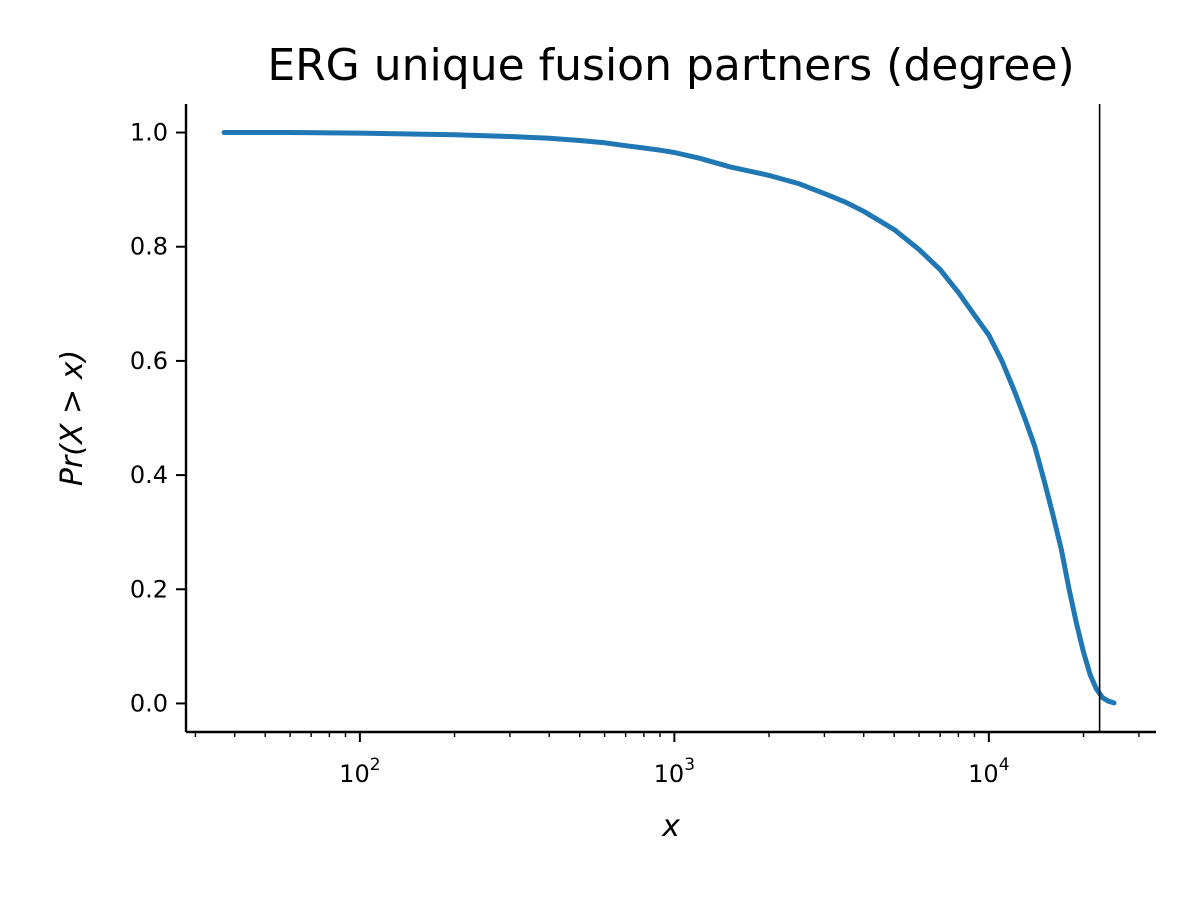 This screenshot has width=1200, height=900. What do you see at coordinates (149, 361) in the screenshot?
I see `y-tick-label: 0.6` at bounding box center [149, 361].